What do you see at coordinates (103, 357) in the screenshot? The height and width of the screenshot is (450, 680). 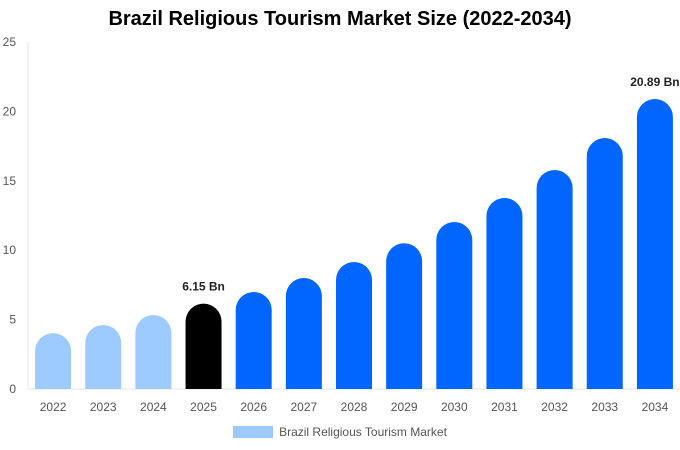 I see `bar-2023` at bounding box center [103, 357].